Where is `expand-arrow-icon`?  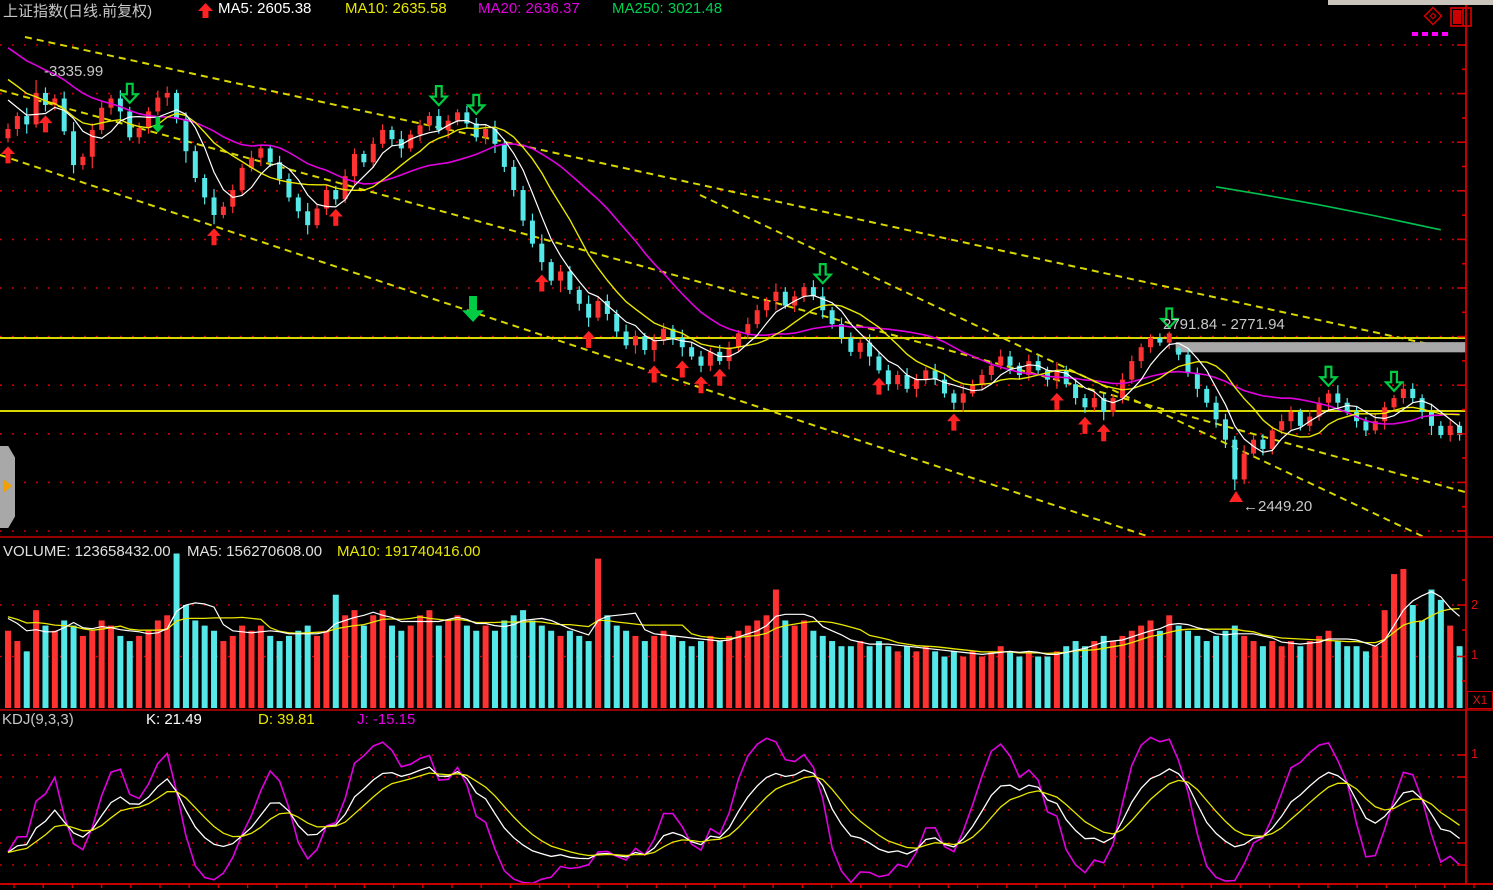
expand-arrow-icon is located at coordinates (7, 486).